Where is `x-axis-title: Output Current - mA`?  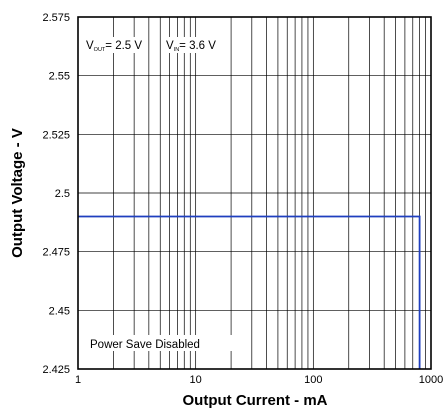 x-axis-title: Output Current - mA is located at coordinates (255, 400).